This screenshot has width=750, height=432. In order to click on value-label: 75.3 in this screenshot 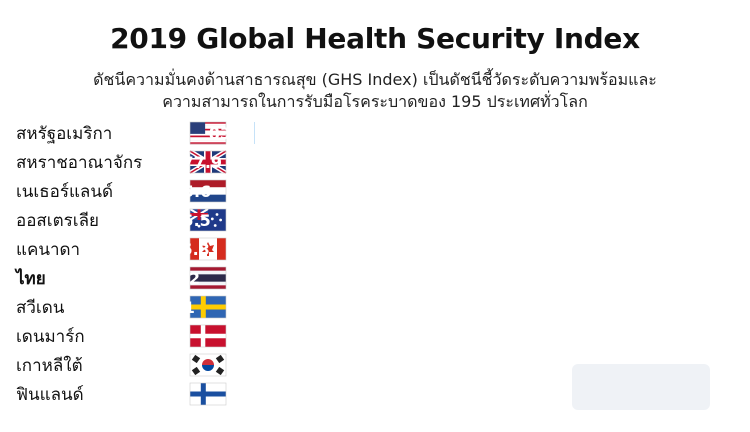, I will do `click(189, 249)`.